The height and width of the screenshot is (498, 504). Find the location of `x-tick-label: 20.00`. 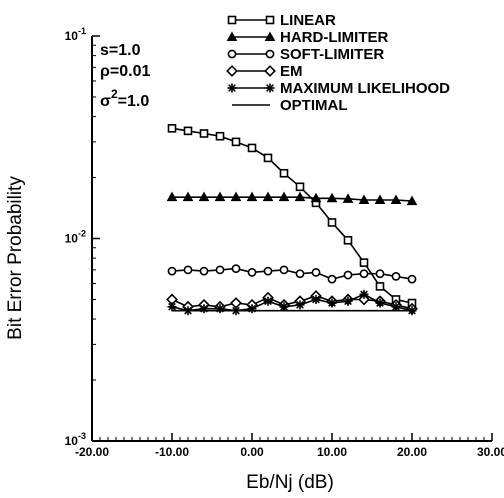

x-tick-label: 20.00 is located at coordinates (412, 452).